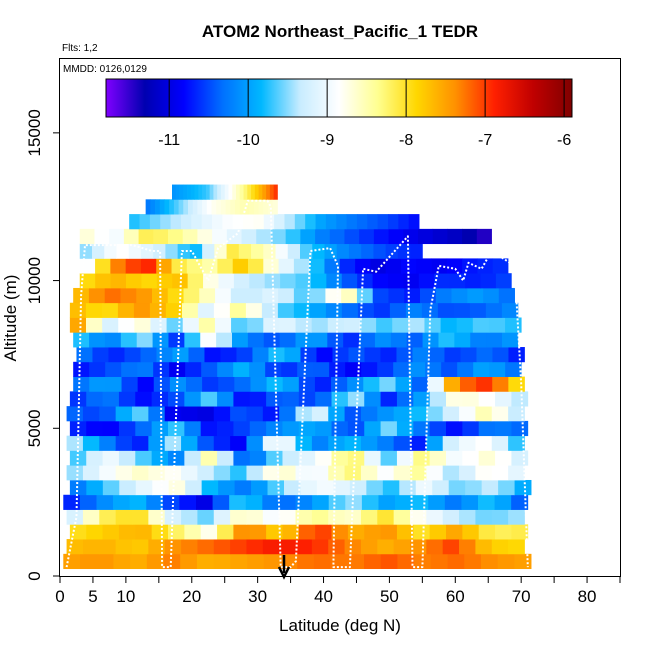 The image size is (650, 655). What do you see at coordinates (339, 98) in the screenshot?
I see `colorbar-gradient` at bounding box center [339, 98].